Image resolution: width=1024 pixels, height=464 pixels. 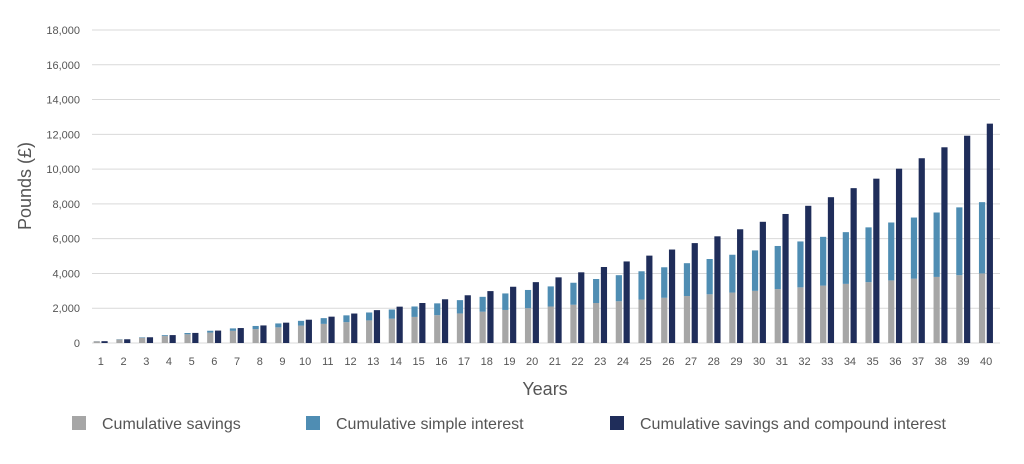 I want to click on x-tick-label: 4, so click(x=169, y=362).